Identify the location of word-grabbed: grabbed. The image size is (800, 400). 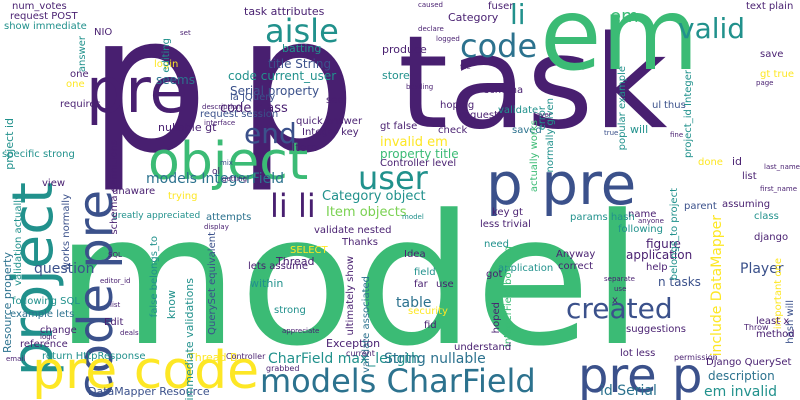
(283, 368).